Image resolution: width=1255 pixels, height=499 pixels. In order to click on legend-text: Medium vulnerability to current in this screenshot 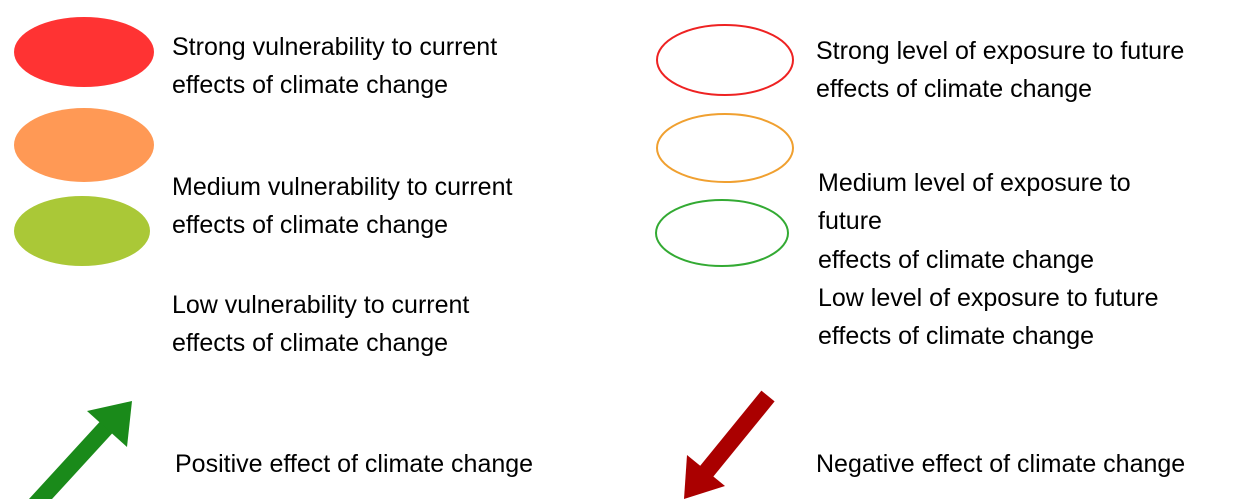, I will do `click(342, 187)`.